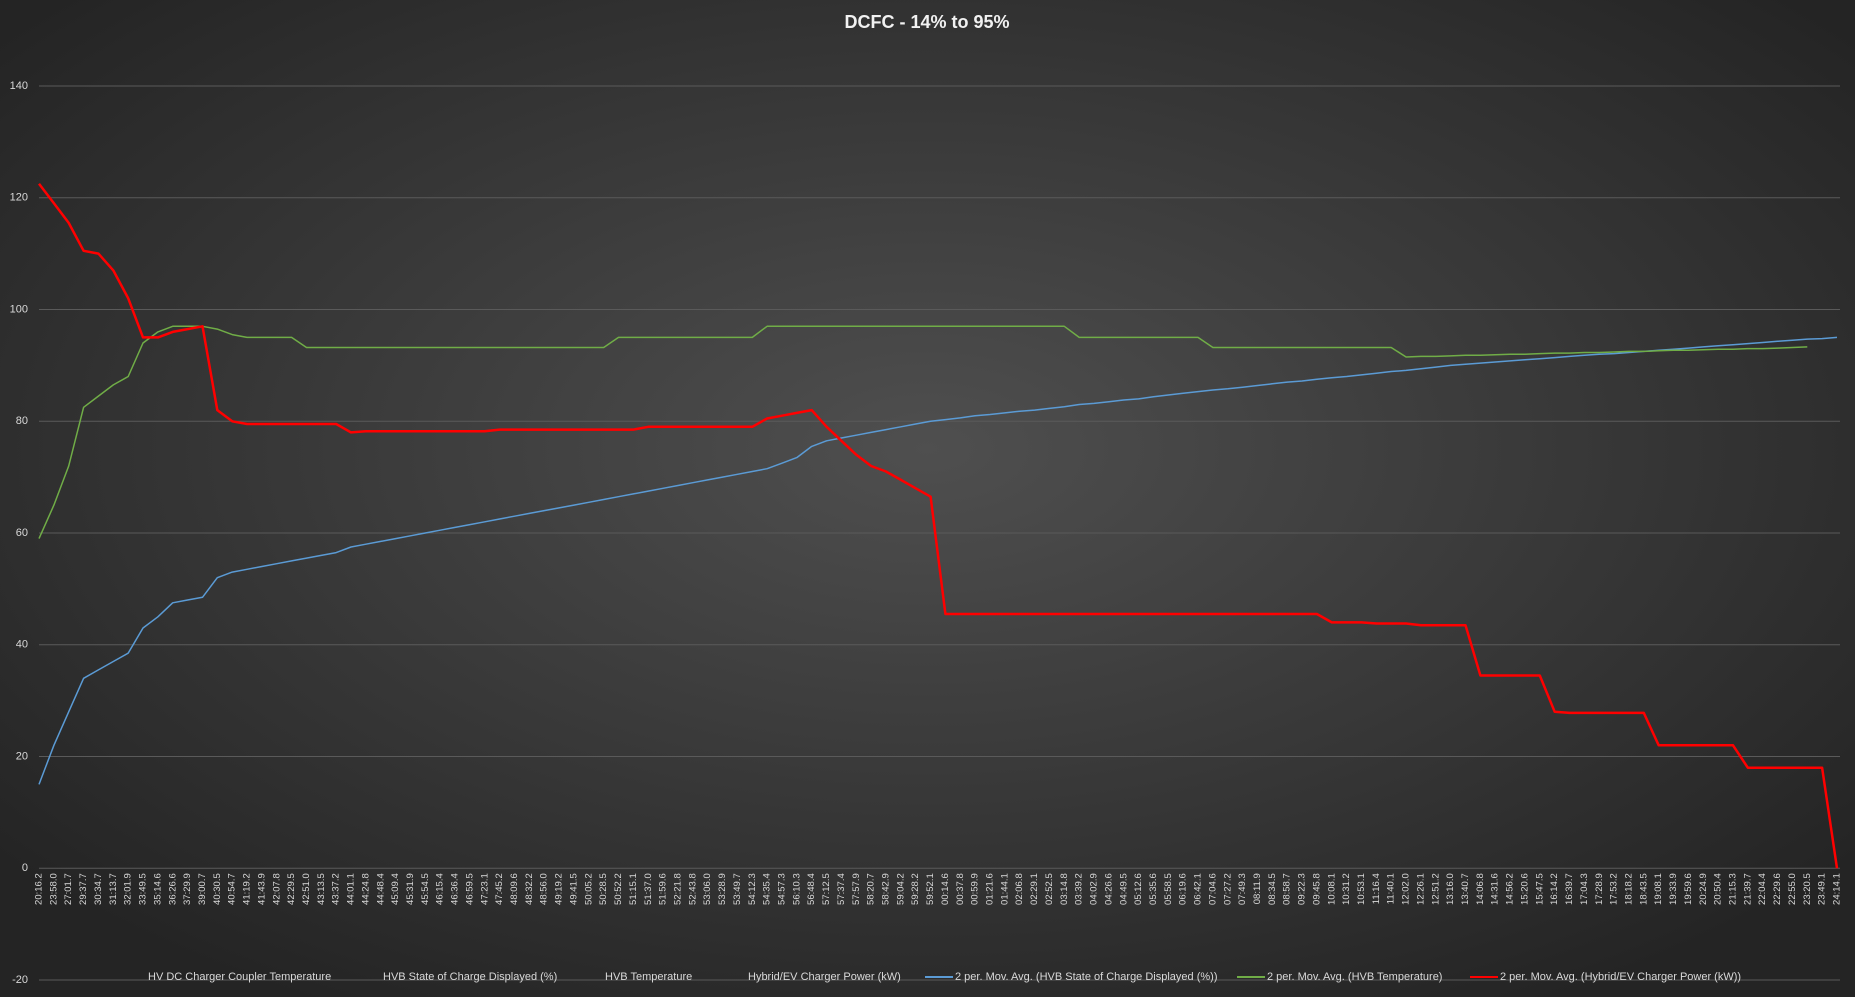 The height and width of the screenshot is (997, 1855). I want to click on x-tick-label: 51:59.6, so click(663, 889).